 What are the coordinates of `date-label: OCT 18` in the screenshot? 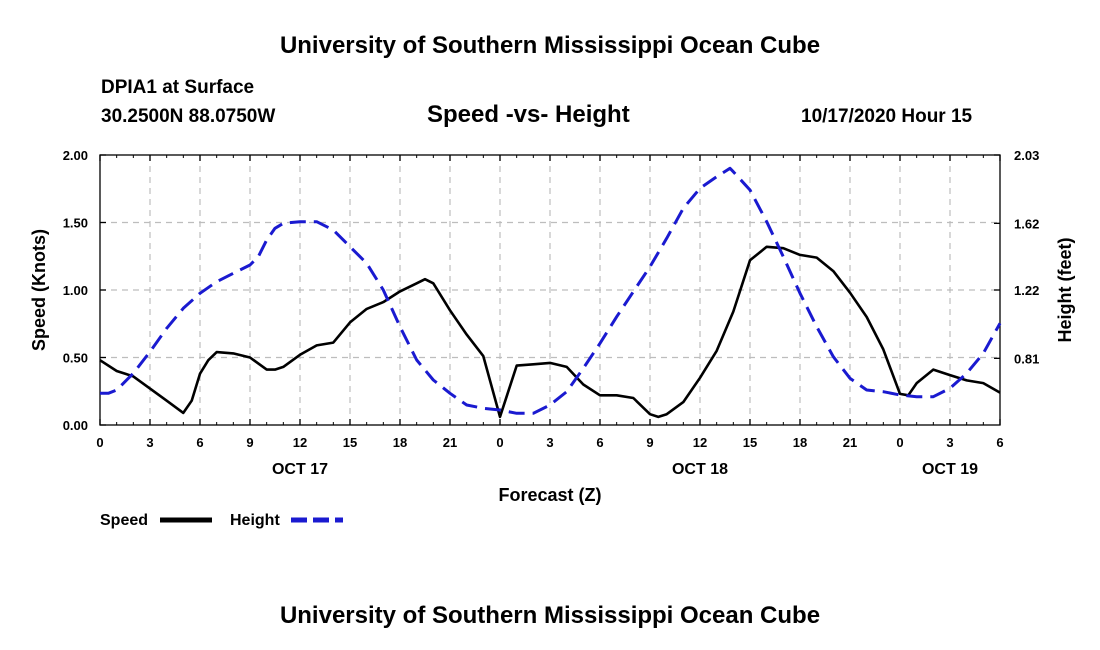 It's located at (700, 469).